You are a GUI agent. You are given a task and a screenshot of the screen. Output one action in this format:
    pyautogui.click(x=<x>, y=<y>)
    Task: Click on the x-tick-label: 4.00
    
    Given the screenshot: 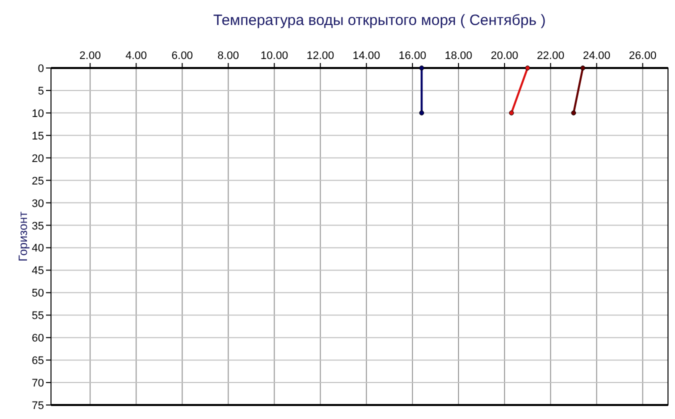 What is the action you would take?
    pyautogui.click(x=136, y=56)
    